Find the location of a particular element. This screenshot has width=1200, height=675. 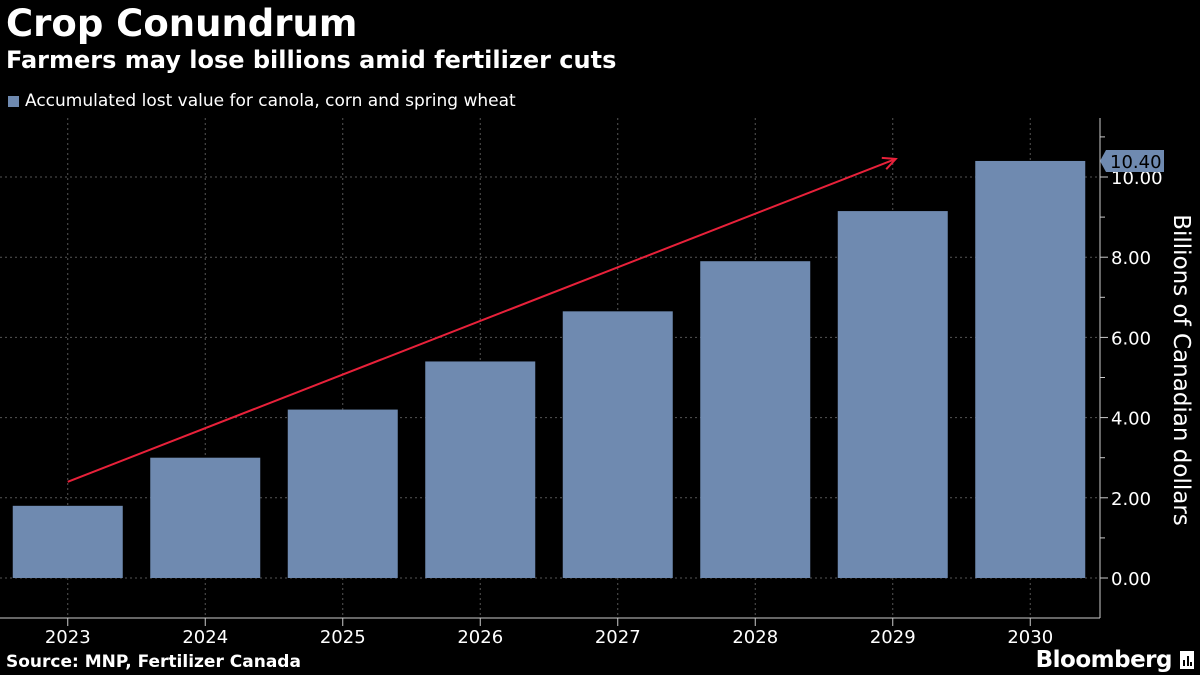

legend-swatch is located at coordinates (13, 101).